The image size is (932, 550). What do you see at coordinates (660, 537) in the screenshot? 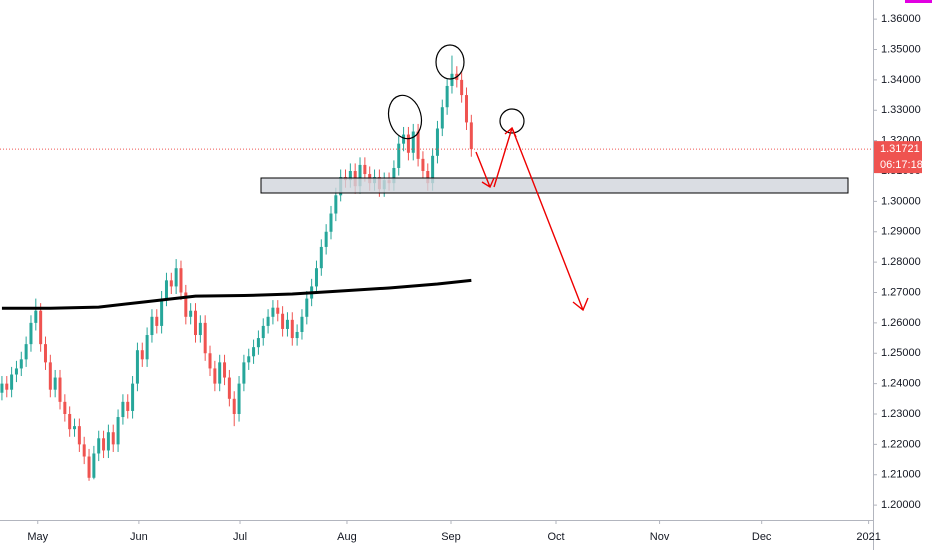
I see `x-tick-label: Nov` at bounding box center [660, 537].